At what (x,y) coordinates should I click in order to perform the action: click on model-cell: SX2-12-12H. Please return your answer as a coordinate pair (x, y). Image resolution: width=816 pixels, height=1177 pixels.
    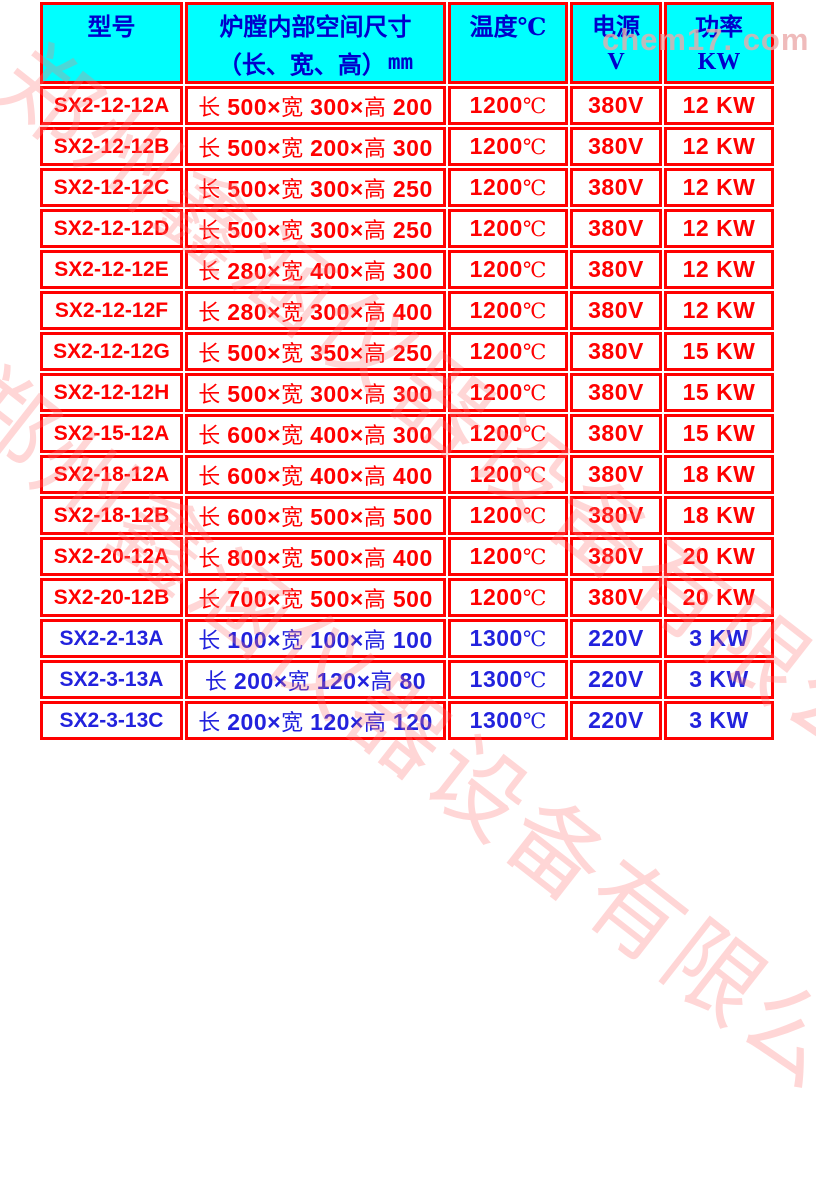
    Looking at the image, I should click on (111, 392).